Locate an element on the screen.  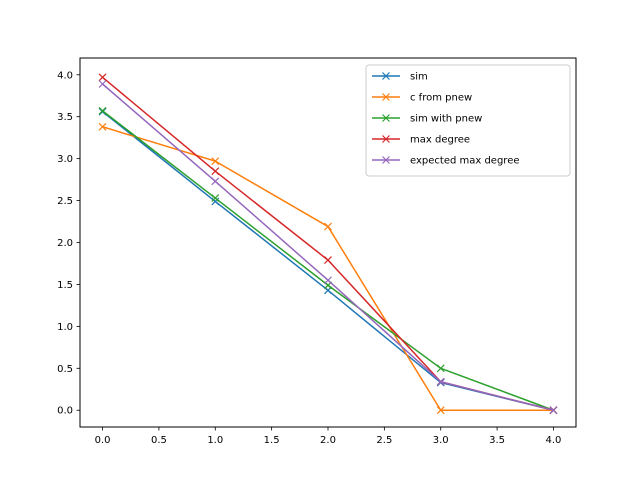
y-tick-label: 0.5 is located at coordinates (65, 369).